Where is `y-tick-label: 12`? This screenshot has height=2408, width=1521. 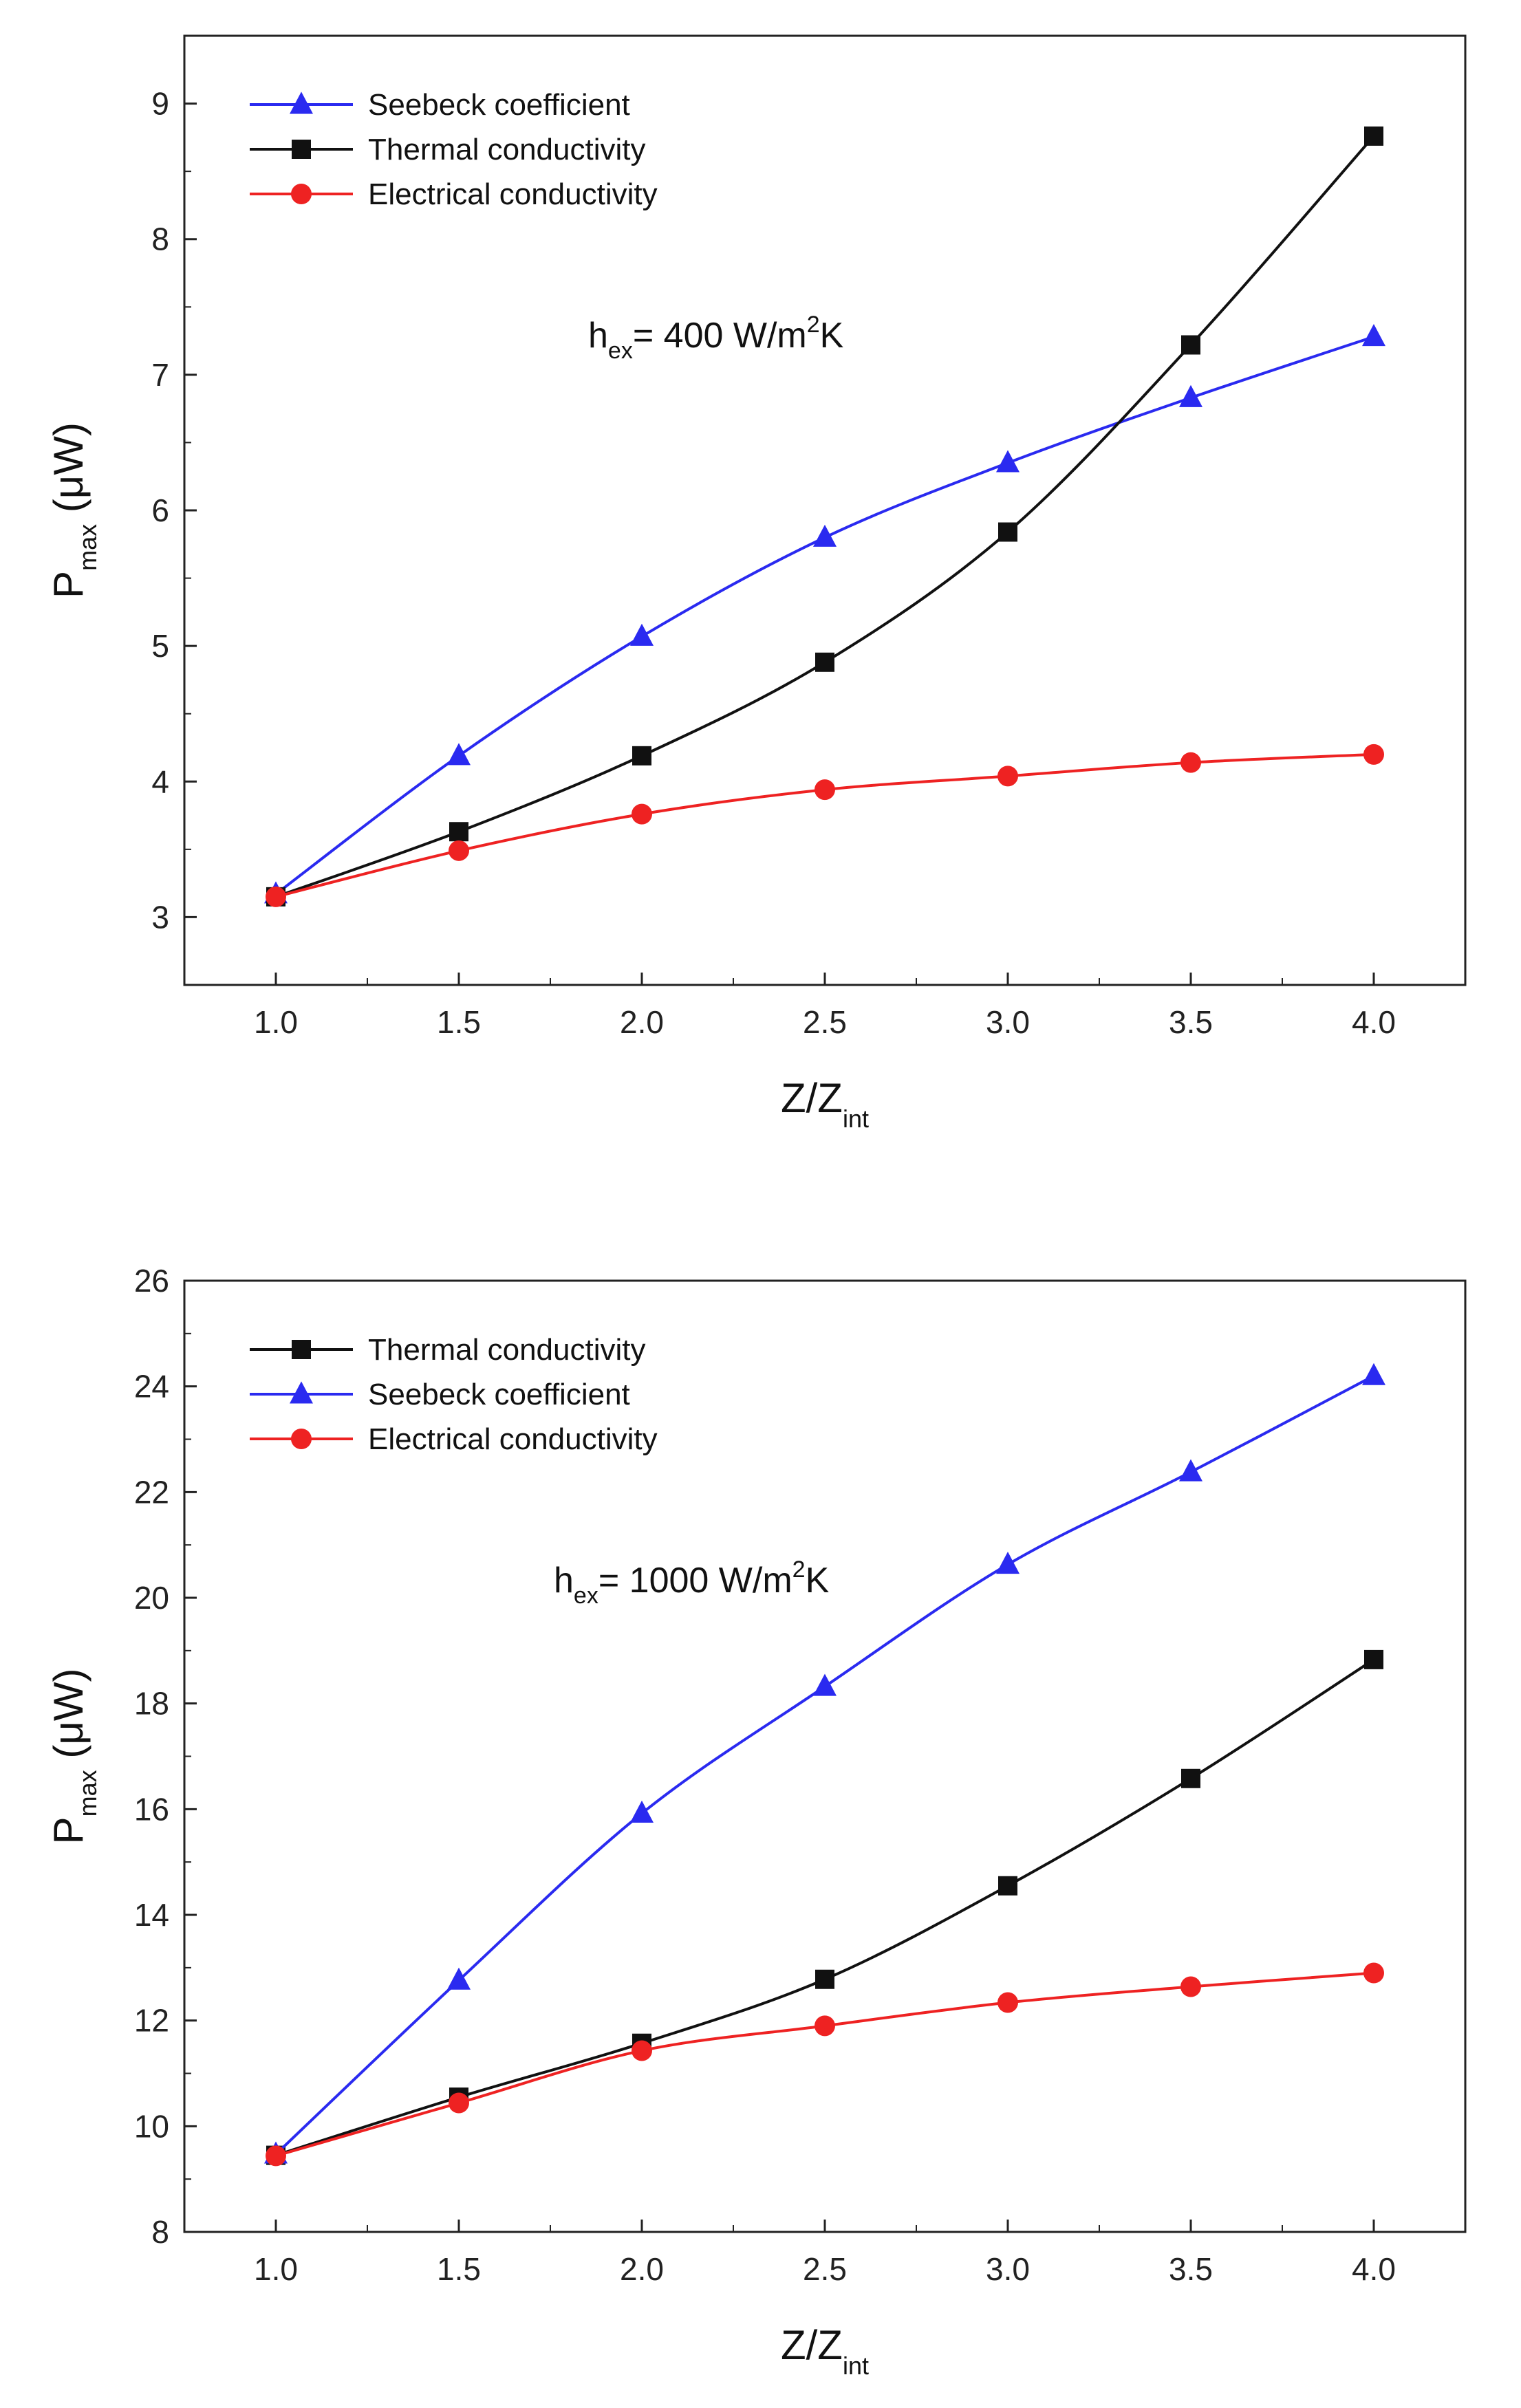
y-tick-label: 12 is located at coordinates (151, 2021).